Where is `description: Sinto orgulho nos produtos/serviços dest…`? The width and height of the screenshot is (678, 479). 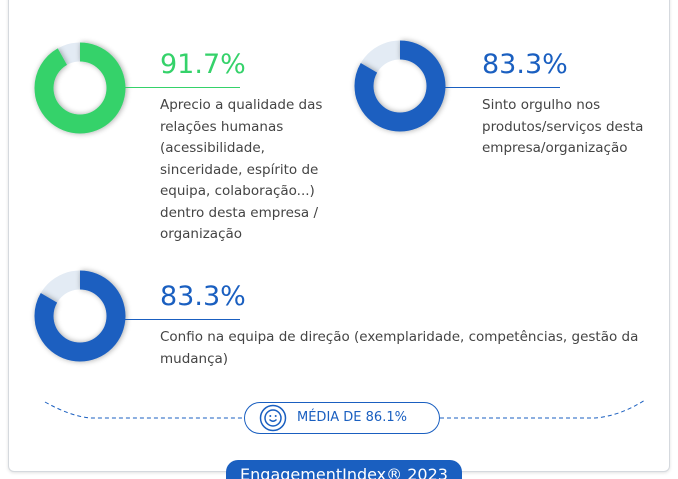
description: Sinto orgulho nos produtos/serviços dest… is located at coordinates (563, 126).